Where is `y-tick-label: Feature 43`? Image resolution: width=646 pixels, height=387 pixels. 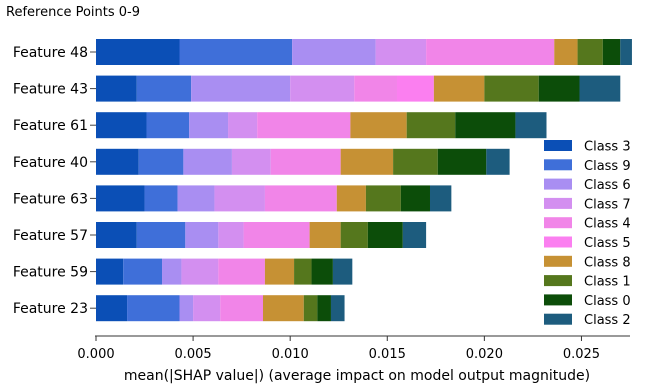
y-tick-label: Feature 43 is located at coordinates (50, 90).